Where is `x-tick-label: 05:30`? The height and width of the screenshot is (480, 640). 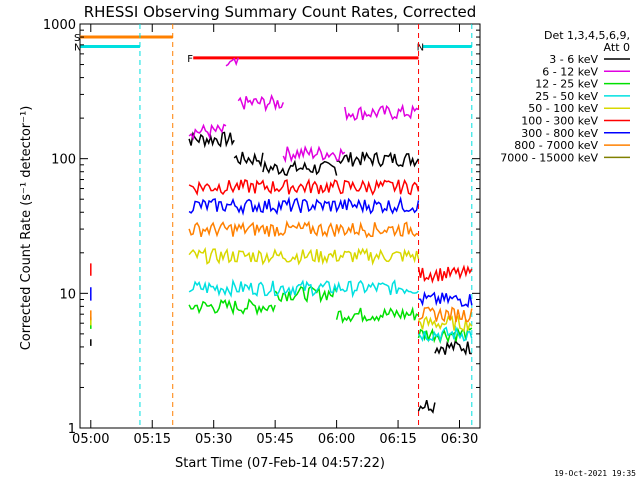 x-tick-label: 05:30 is located at coordinates (213, 439).